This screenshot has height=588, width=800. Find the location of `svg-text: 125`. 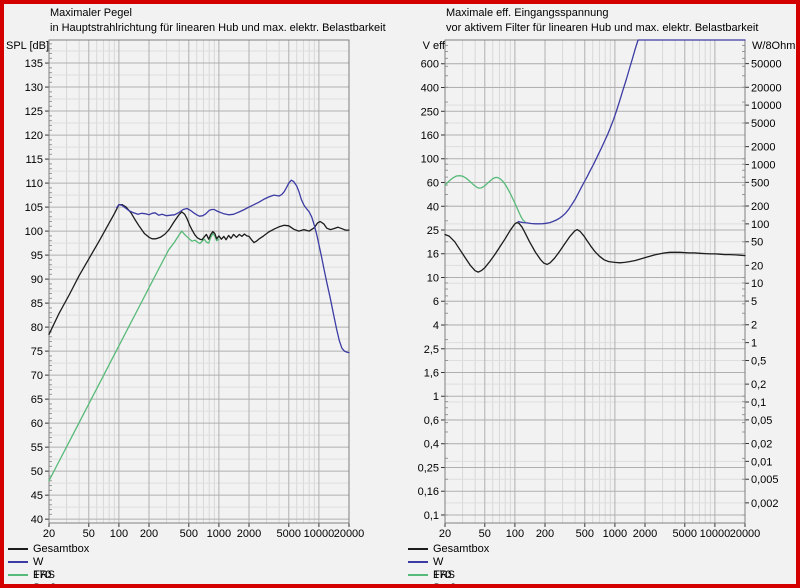

svg-text: 125 is located at coordinates (34, 112).